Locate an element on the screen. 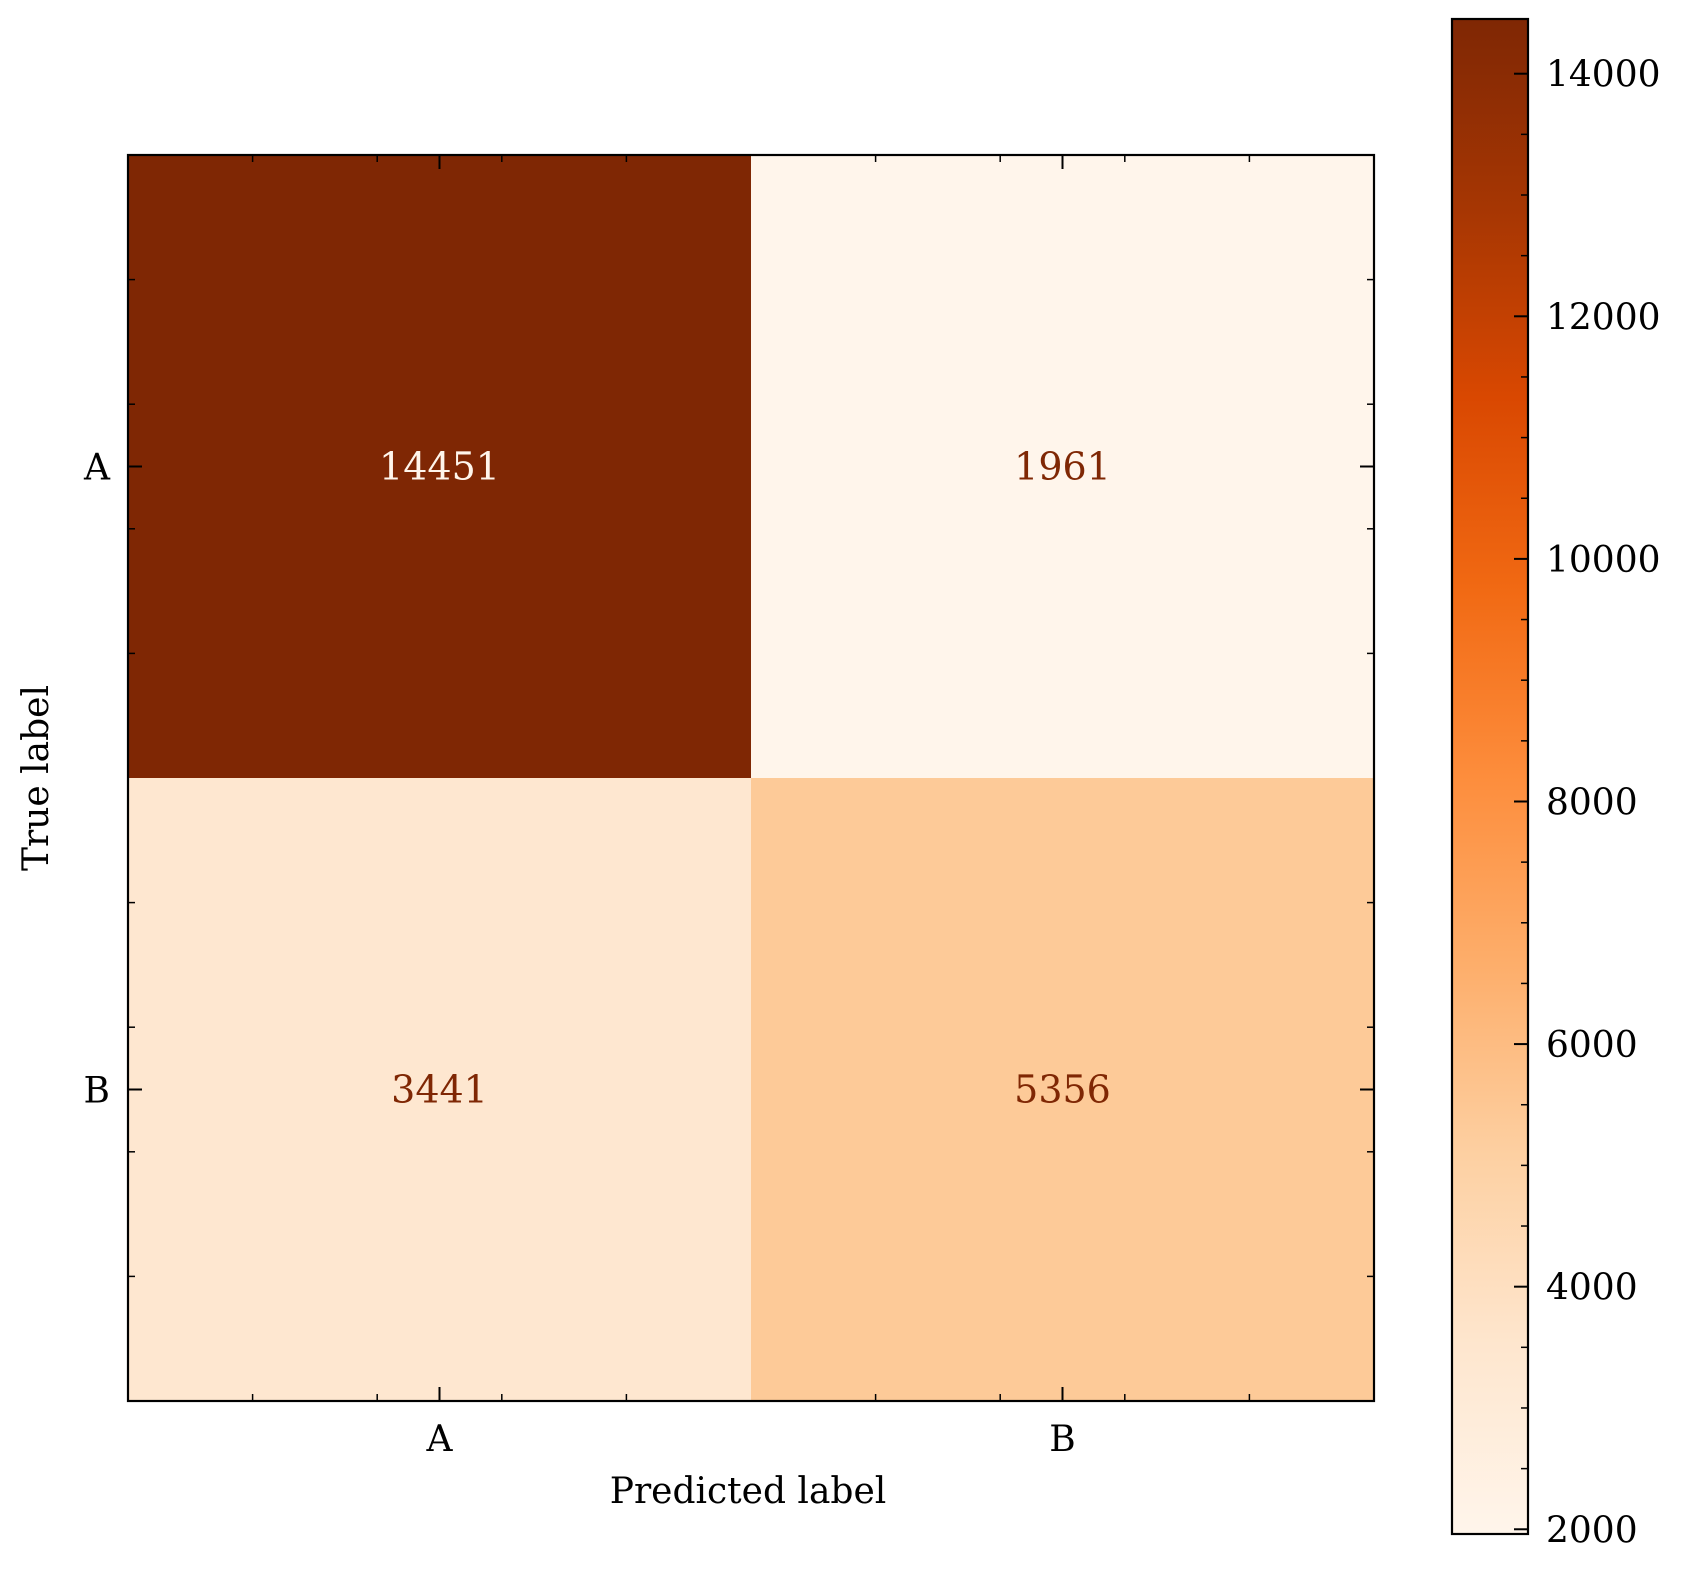 Image resolution: width=1683 pixels, height=1571 pixels. heatmap-cell-true-b-pred-a is located at coordinates (440, 1090).